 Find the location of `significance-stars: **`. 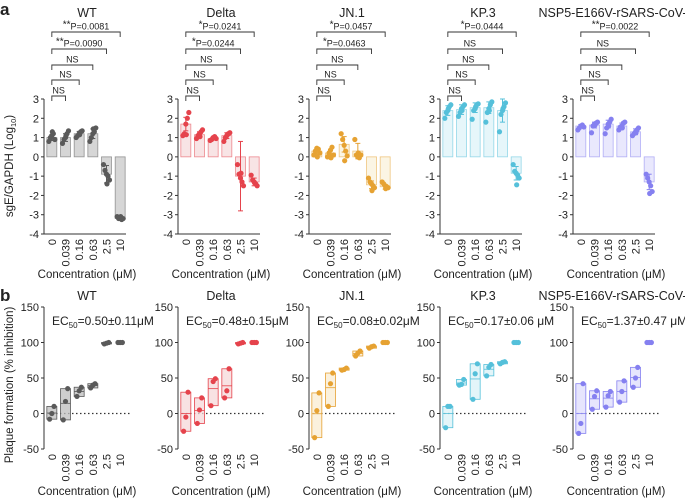

significance-stars: ** is located at coordinates (67, 25).